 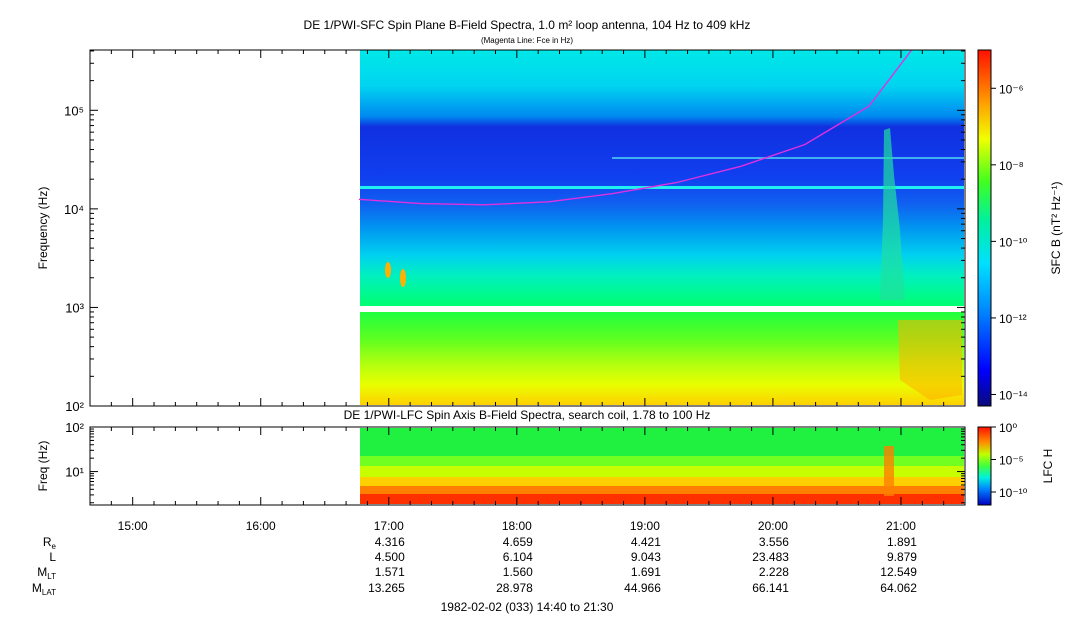 I want to click on ephemeris-row-label: MLAT, so click(x=44, y=589).